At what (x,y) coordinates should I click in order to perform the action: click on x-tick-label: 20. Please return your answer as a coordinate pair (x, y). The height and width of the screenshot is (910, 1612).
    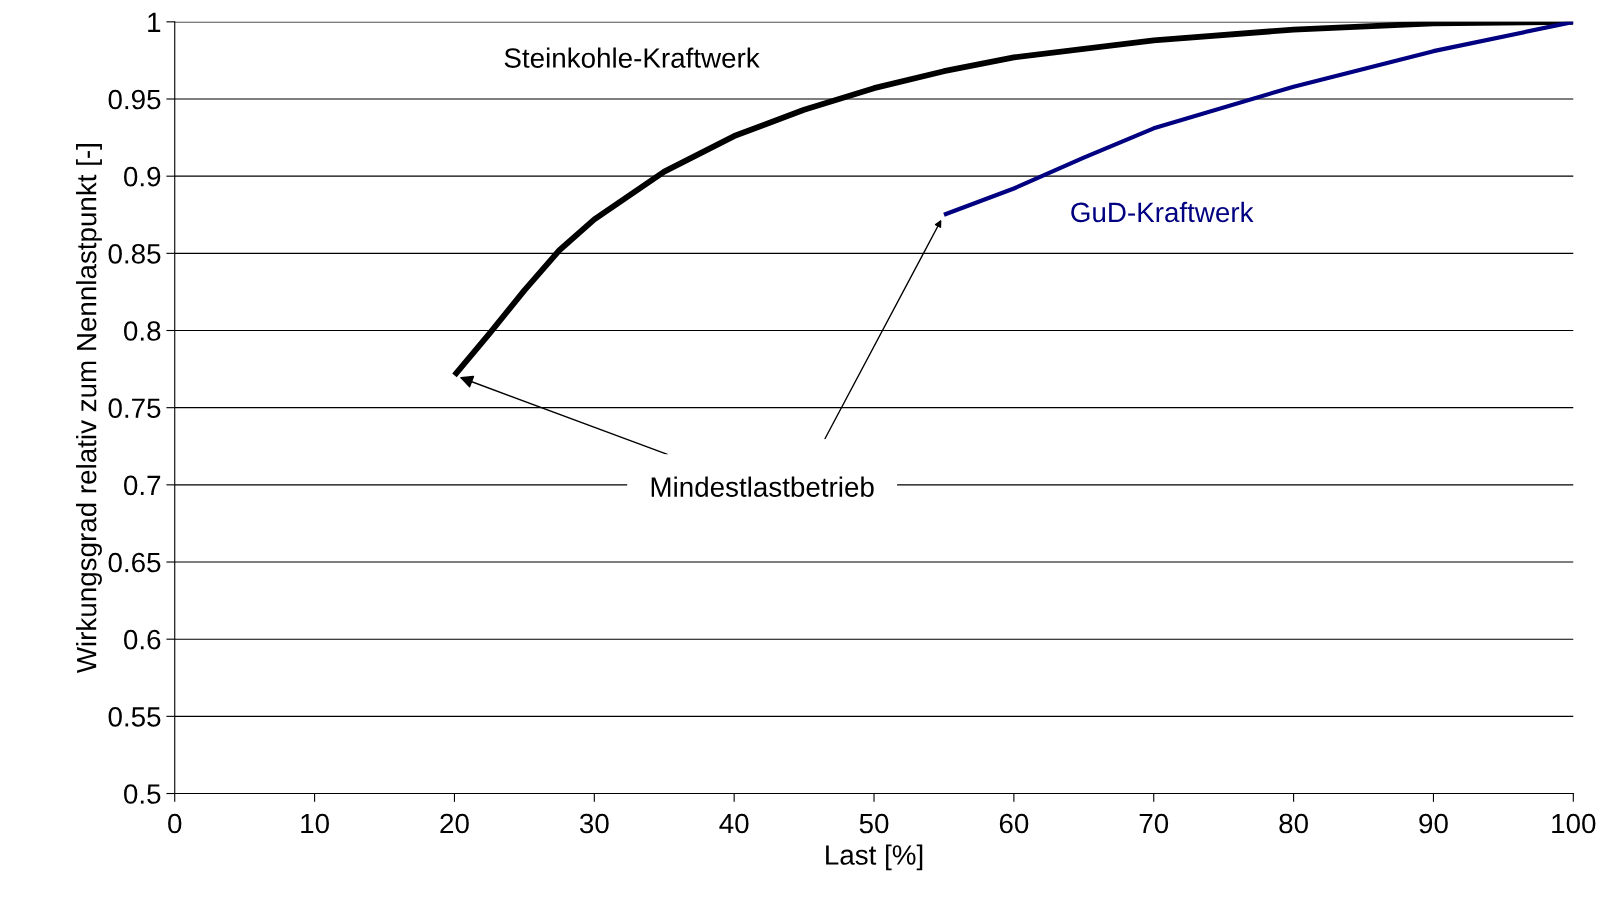
    Looking at the image, I should click on (454, 823).